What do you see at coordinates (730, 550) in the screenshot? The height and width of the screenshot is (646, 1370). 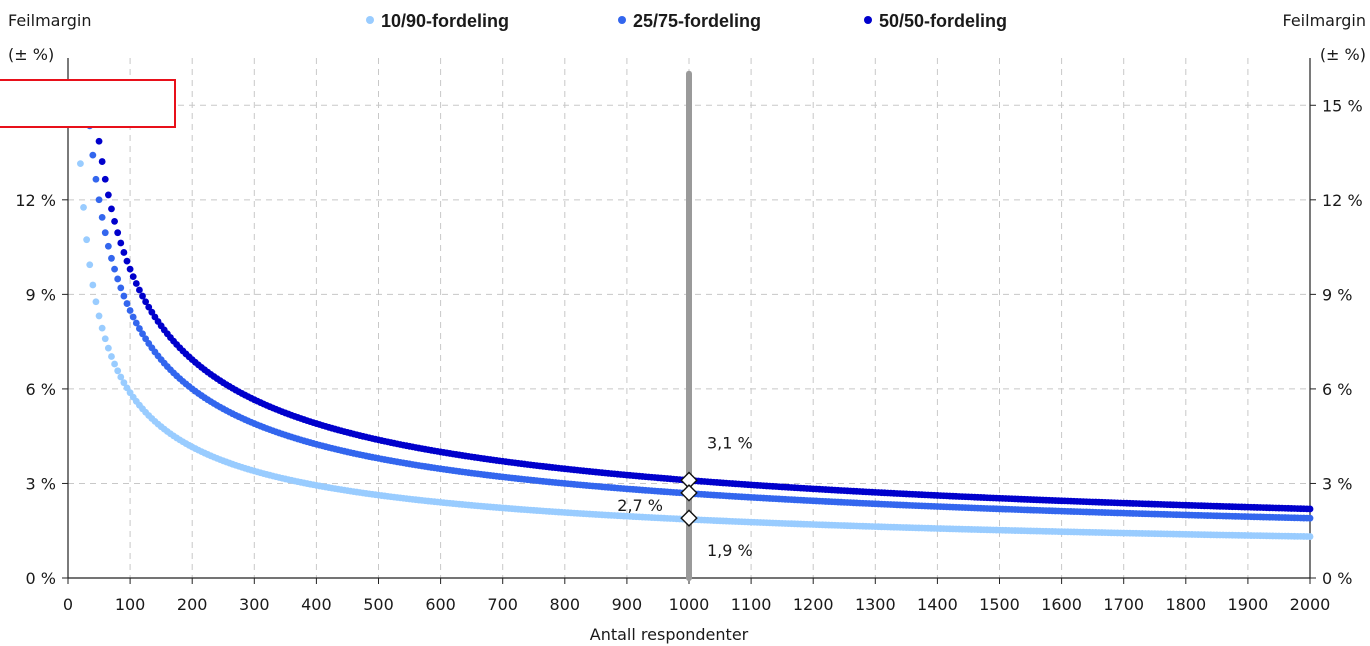 I see `annotation-label: 1,9 %` at bounding box center [730, 550].